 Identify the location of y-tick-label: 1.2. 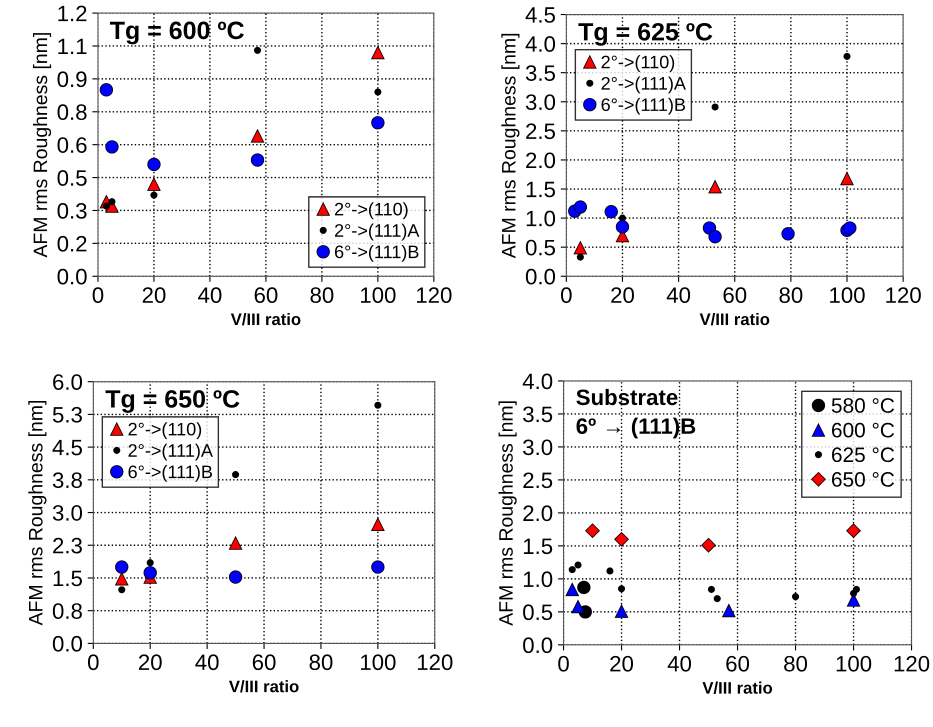
(72, 14).